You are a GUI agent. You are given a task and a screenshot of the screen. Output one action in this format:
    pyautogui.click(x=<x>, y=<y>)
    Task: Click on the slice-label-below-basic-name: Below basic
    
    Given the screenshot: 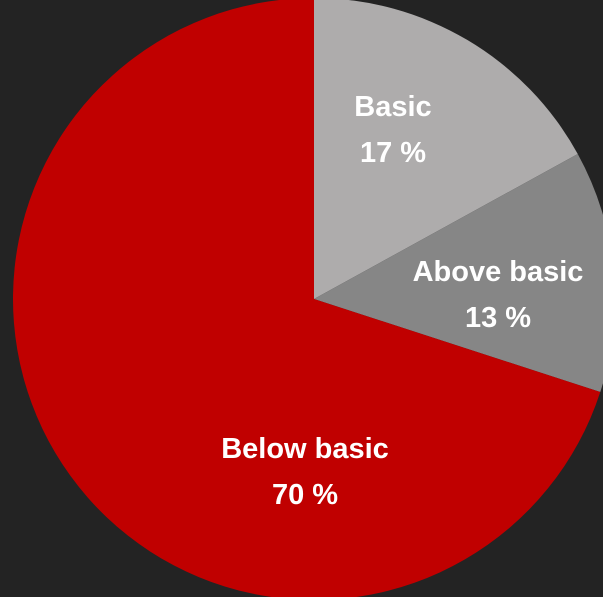 What is the action you would take?
    pyautogui.click(x=305, y=449)
    